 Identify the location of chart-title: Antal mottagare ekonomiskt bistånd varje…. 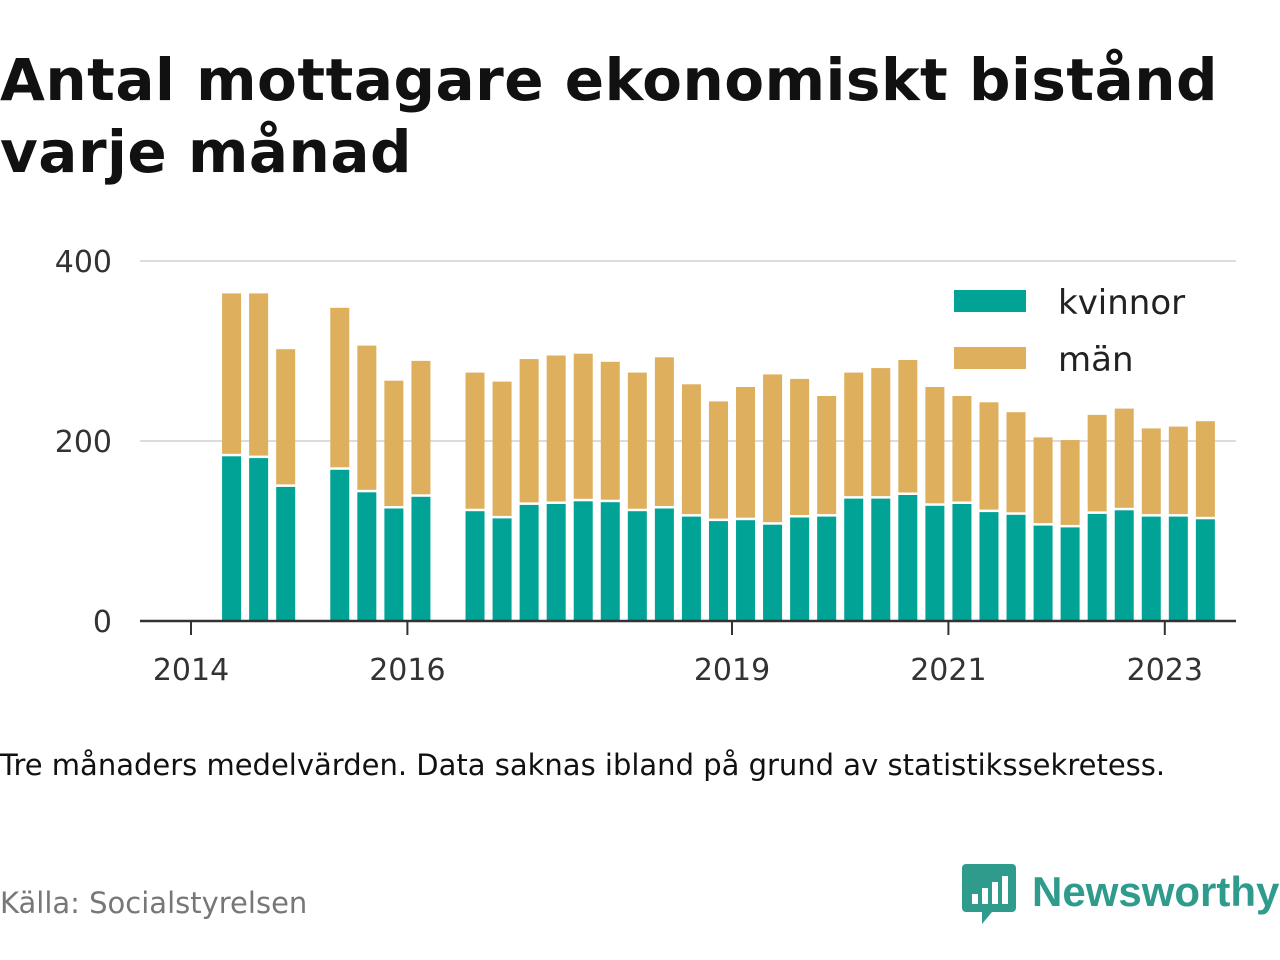
(609, 116).